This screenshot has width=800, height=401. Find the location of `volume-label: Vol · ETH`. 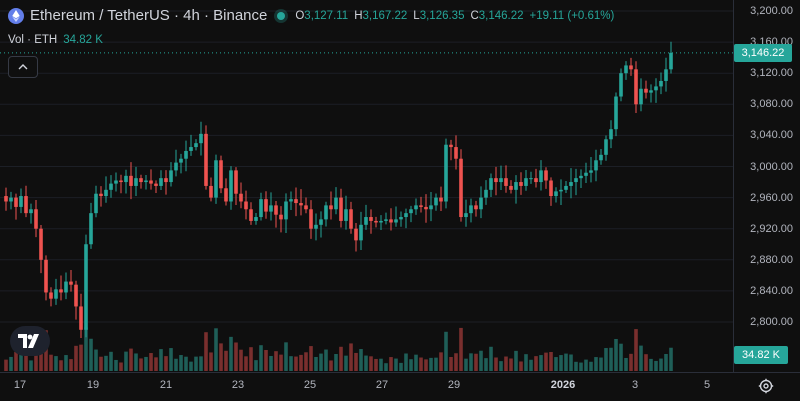

volume-label: Vol · ETH is located at coordinates (33, 40).